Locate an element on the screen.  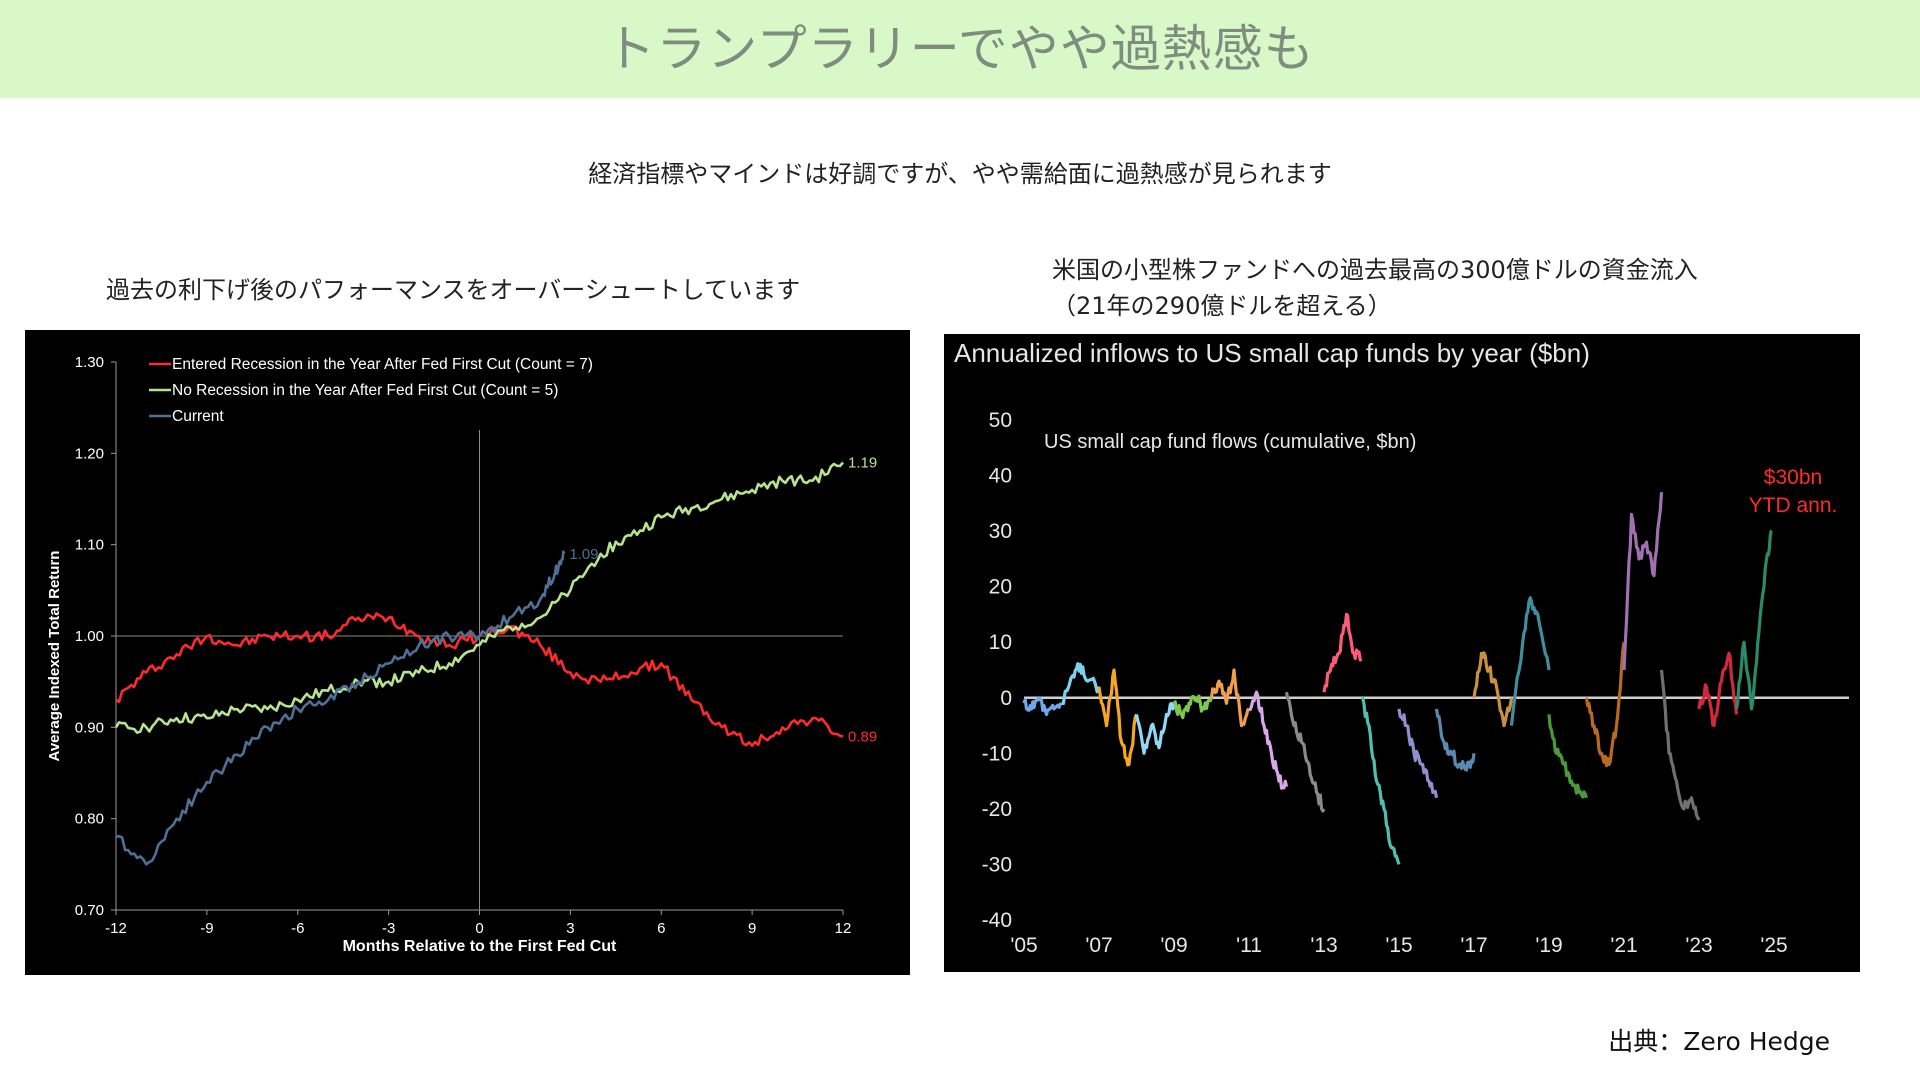
x-tick-label: 6 is located at coordinates (661, 928).